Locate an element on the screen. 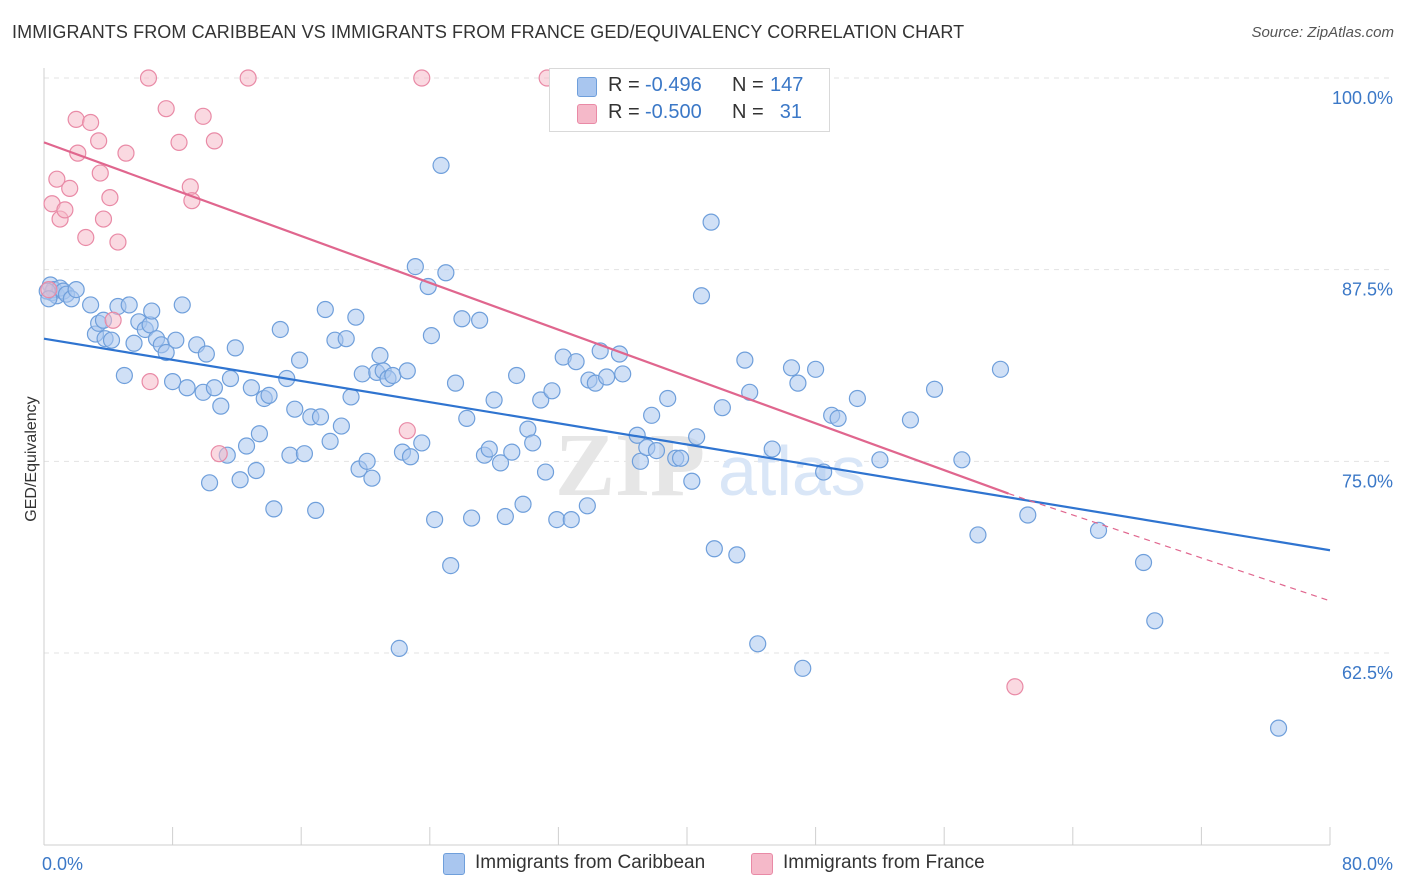  chart-source: Source: ZipAtlas.com is located at coordinates (1322, 32).